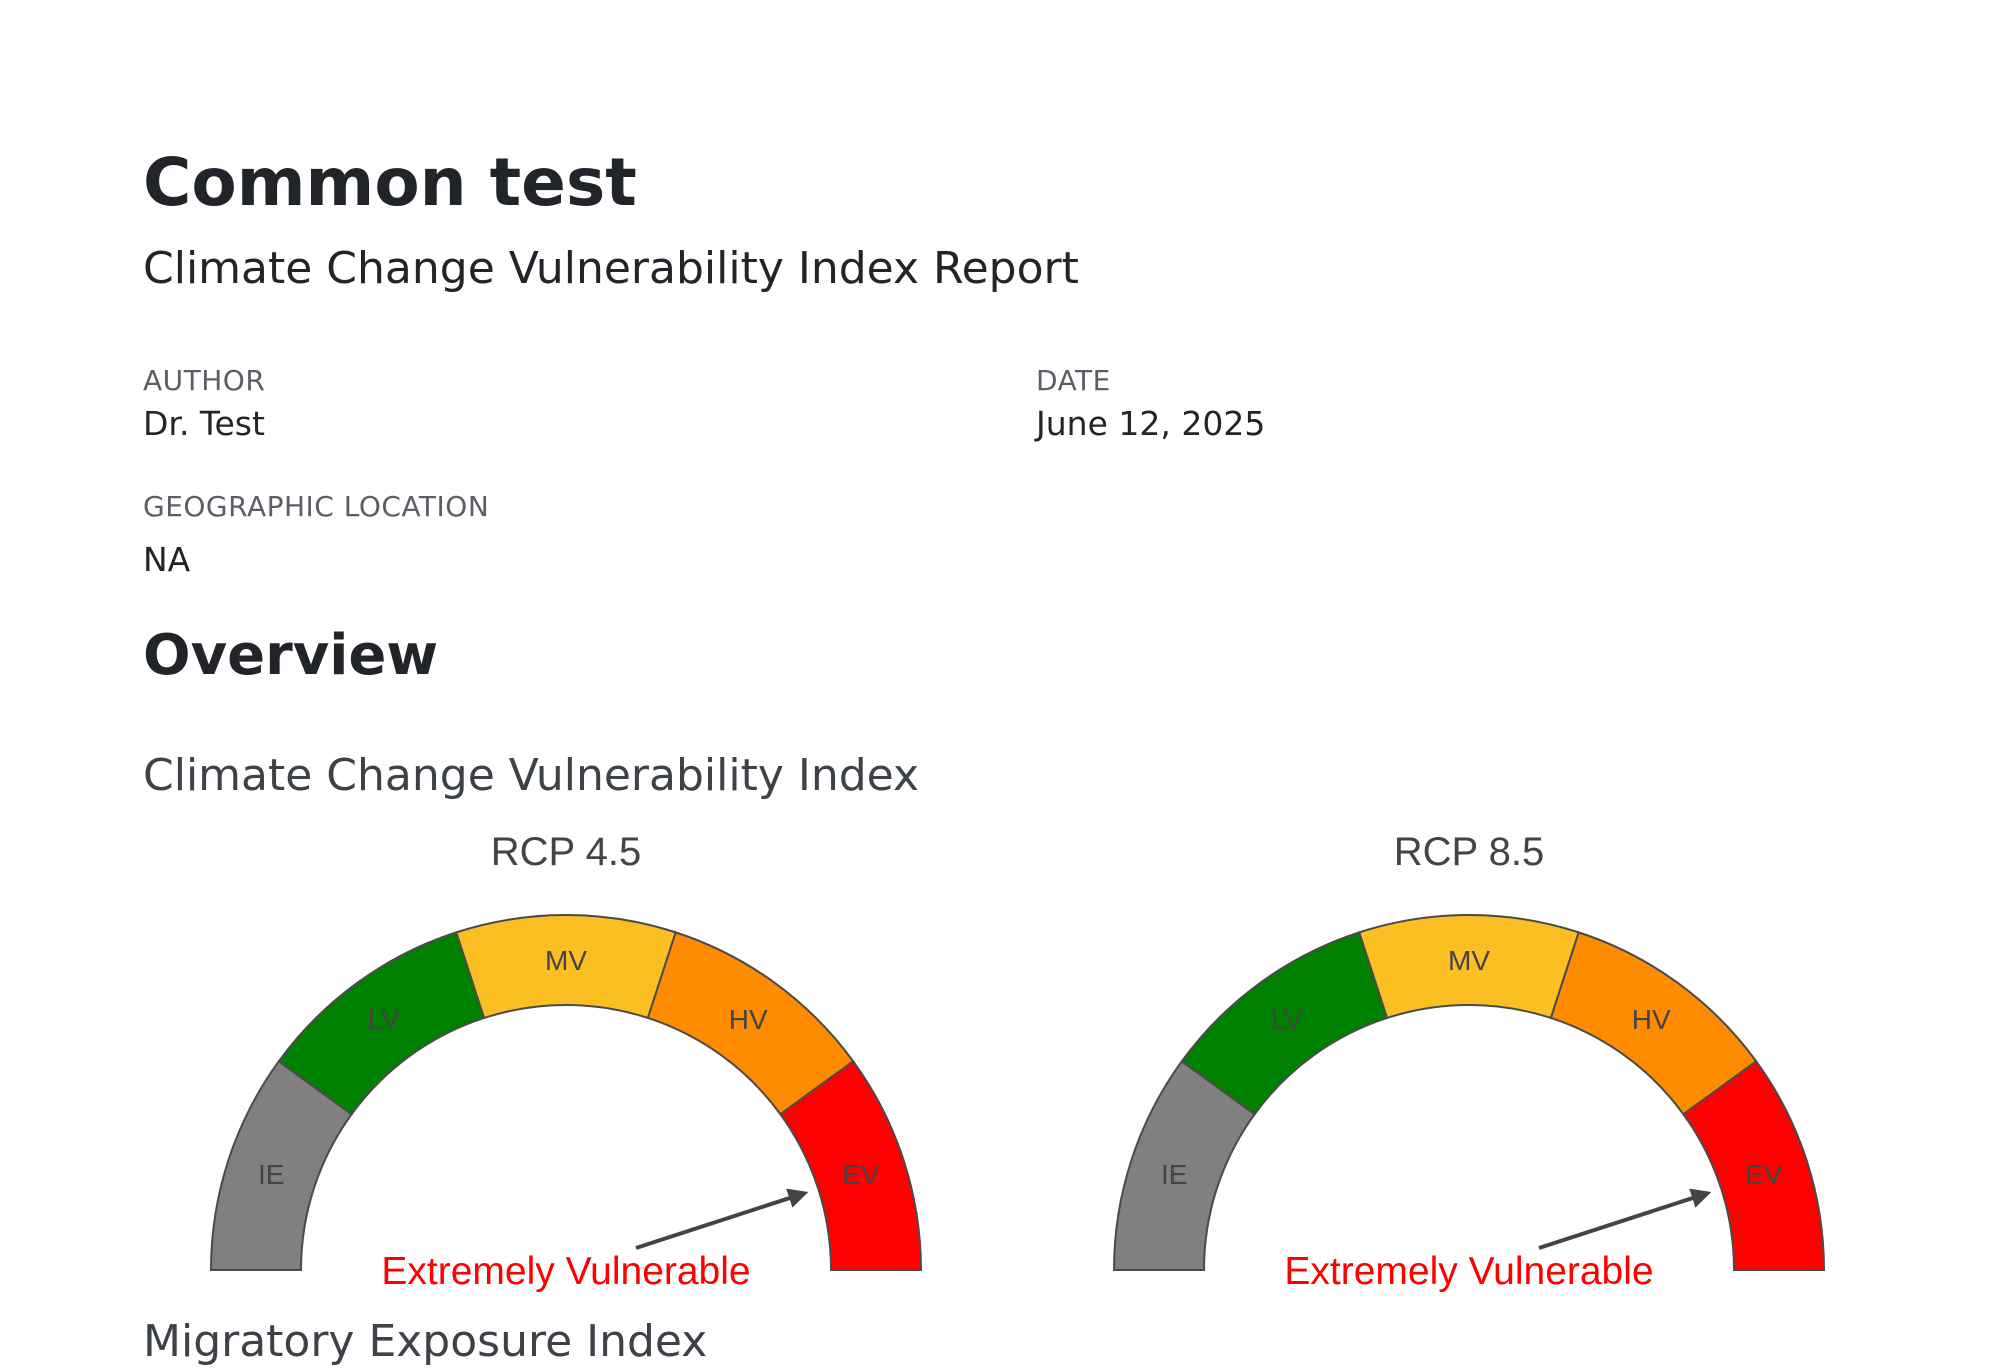 The width and height of the screenshot is (2016, 1369). I want to click on author-label: AUTHOR, so click(204, 380).